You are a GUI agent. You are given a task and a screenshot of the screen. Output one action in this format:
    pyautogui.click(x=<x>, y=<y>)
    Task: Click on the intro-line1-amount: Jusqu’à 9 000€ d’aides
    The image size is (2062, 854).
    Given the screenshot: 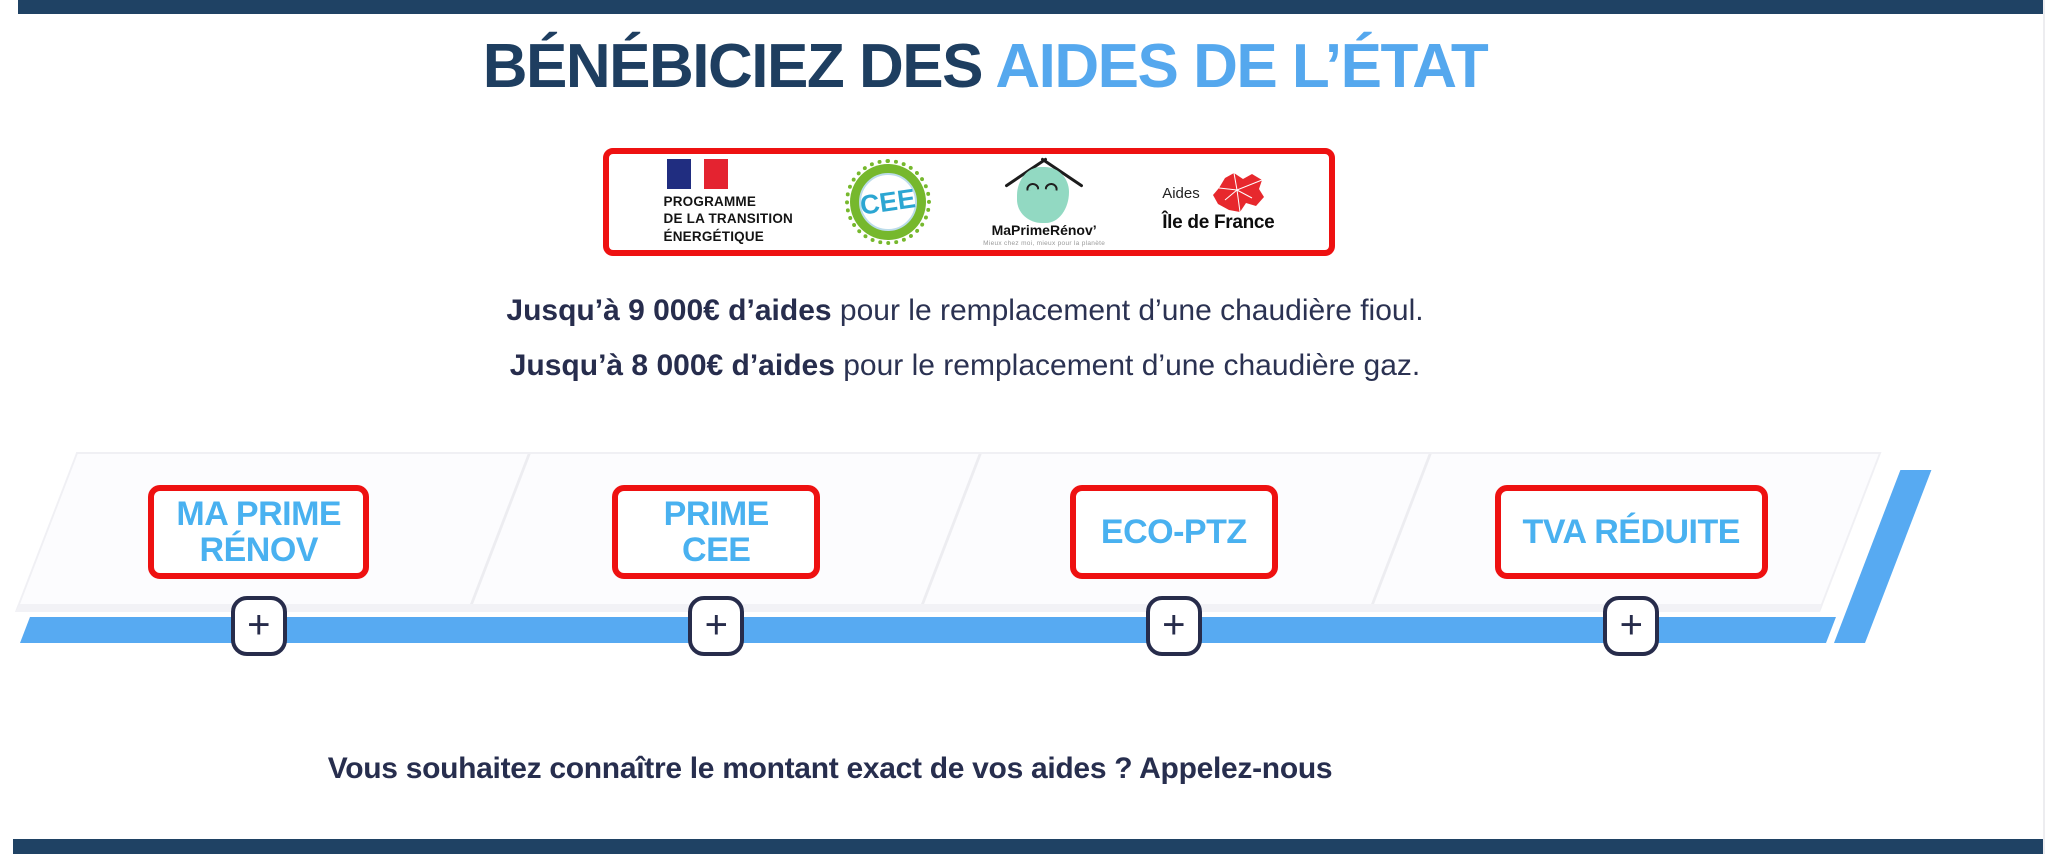 What is the action you would take?
    pyautogui.click(x=669, y=310)
    